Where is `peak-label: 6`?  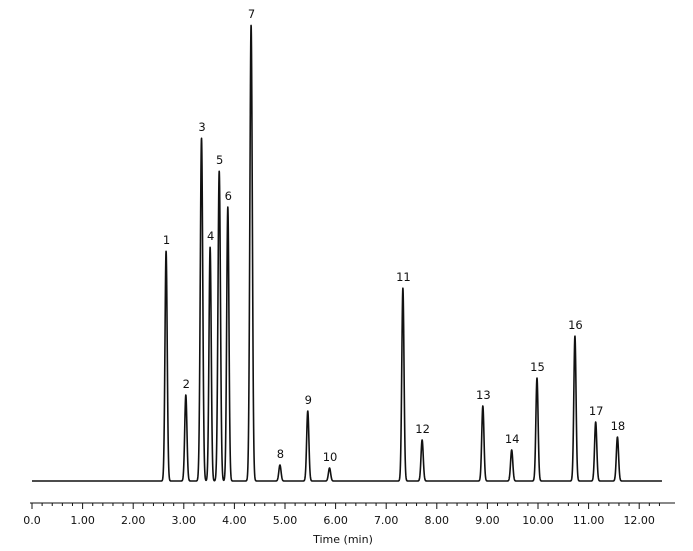
peak-label: 6 is located at coordinates (228, 196).